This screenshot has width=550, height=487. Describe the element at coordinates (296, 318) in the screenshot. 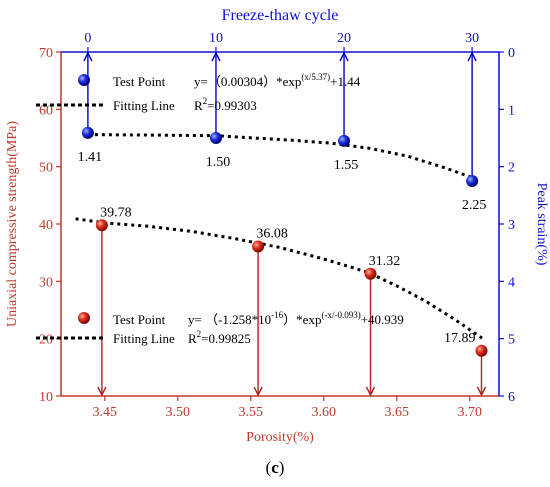

I see `legend-equation-compressive-strength: y= （-1.258*10-16）*exp(-x/-0.093)+40.939` at that location.